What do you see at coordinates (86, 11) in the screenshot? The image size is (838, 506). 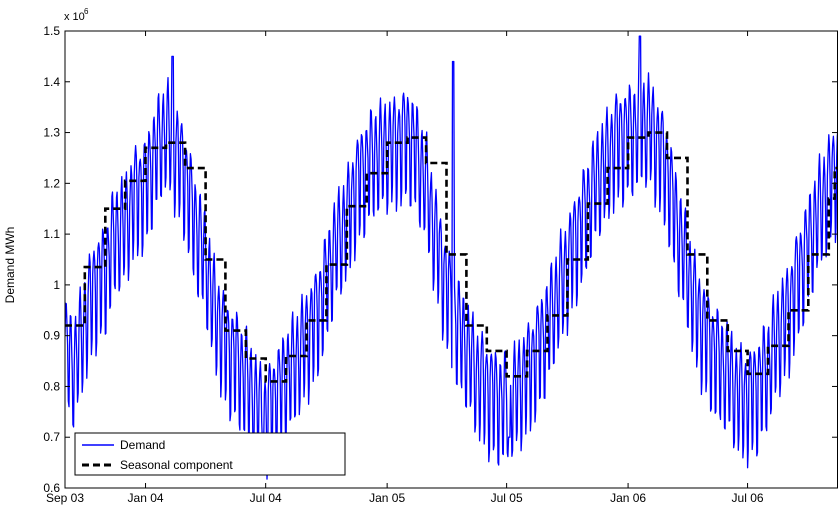 I see `y-axis-exponent-power: 6` at bounding box center [86, 11].